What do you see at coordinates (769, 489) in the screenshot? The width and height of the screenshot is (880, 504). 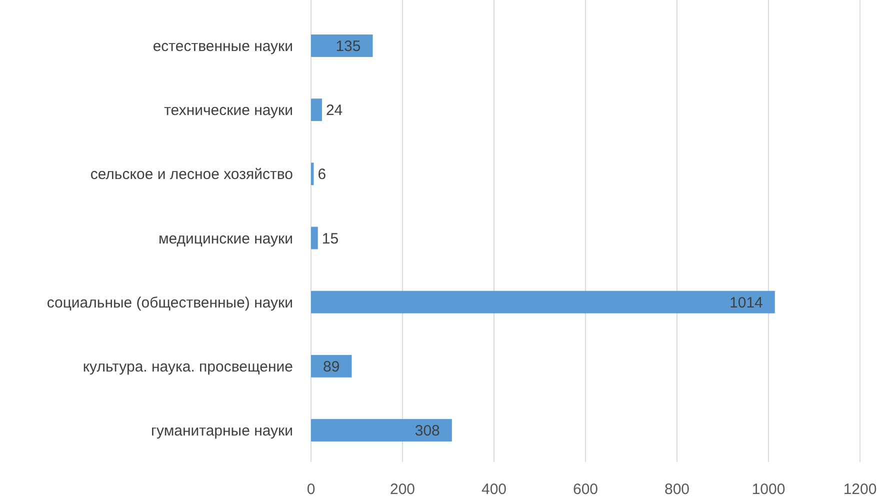 I see `x-tick-label: 1000` at bounding box center [769, 489].